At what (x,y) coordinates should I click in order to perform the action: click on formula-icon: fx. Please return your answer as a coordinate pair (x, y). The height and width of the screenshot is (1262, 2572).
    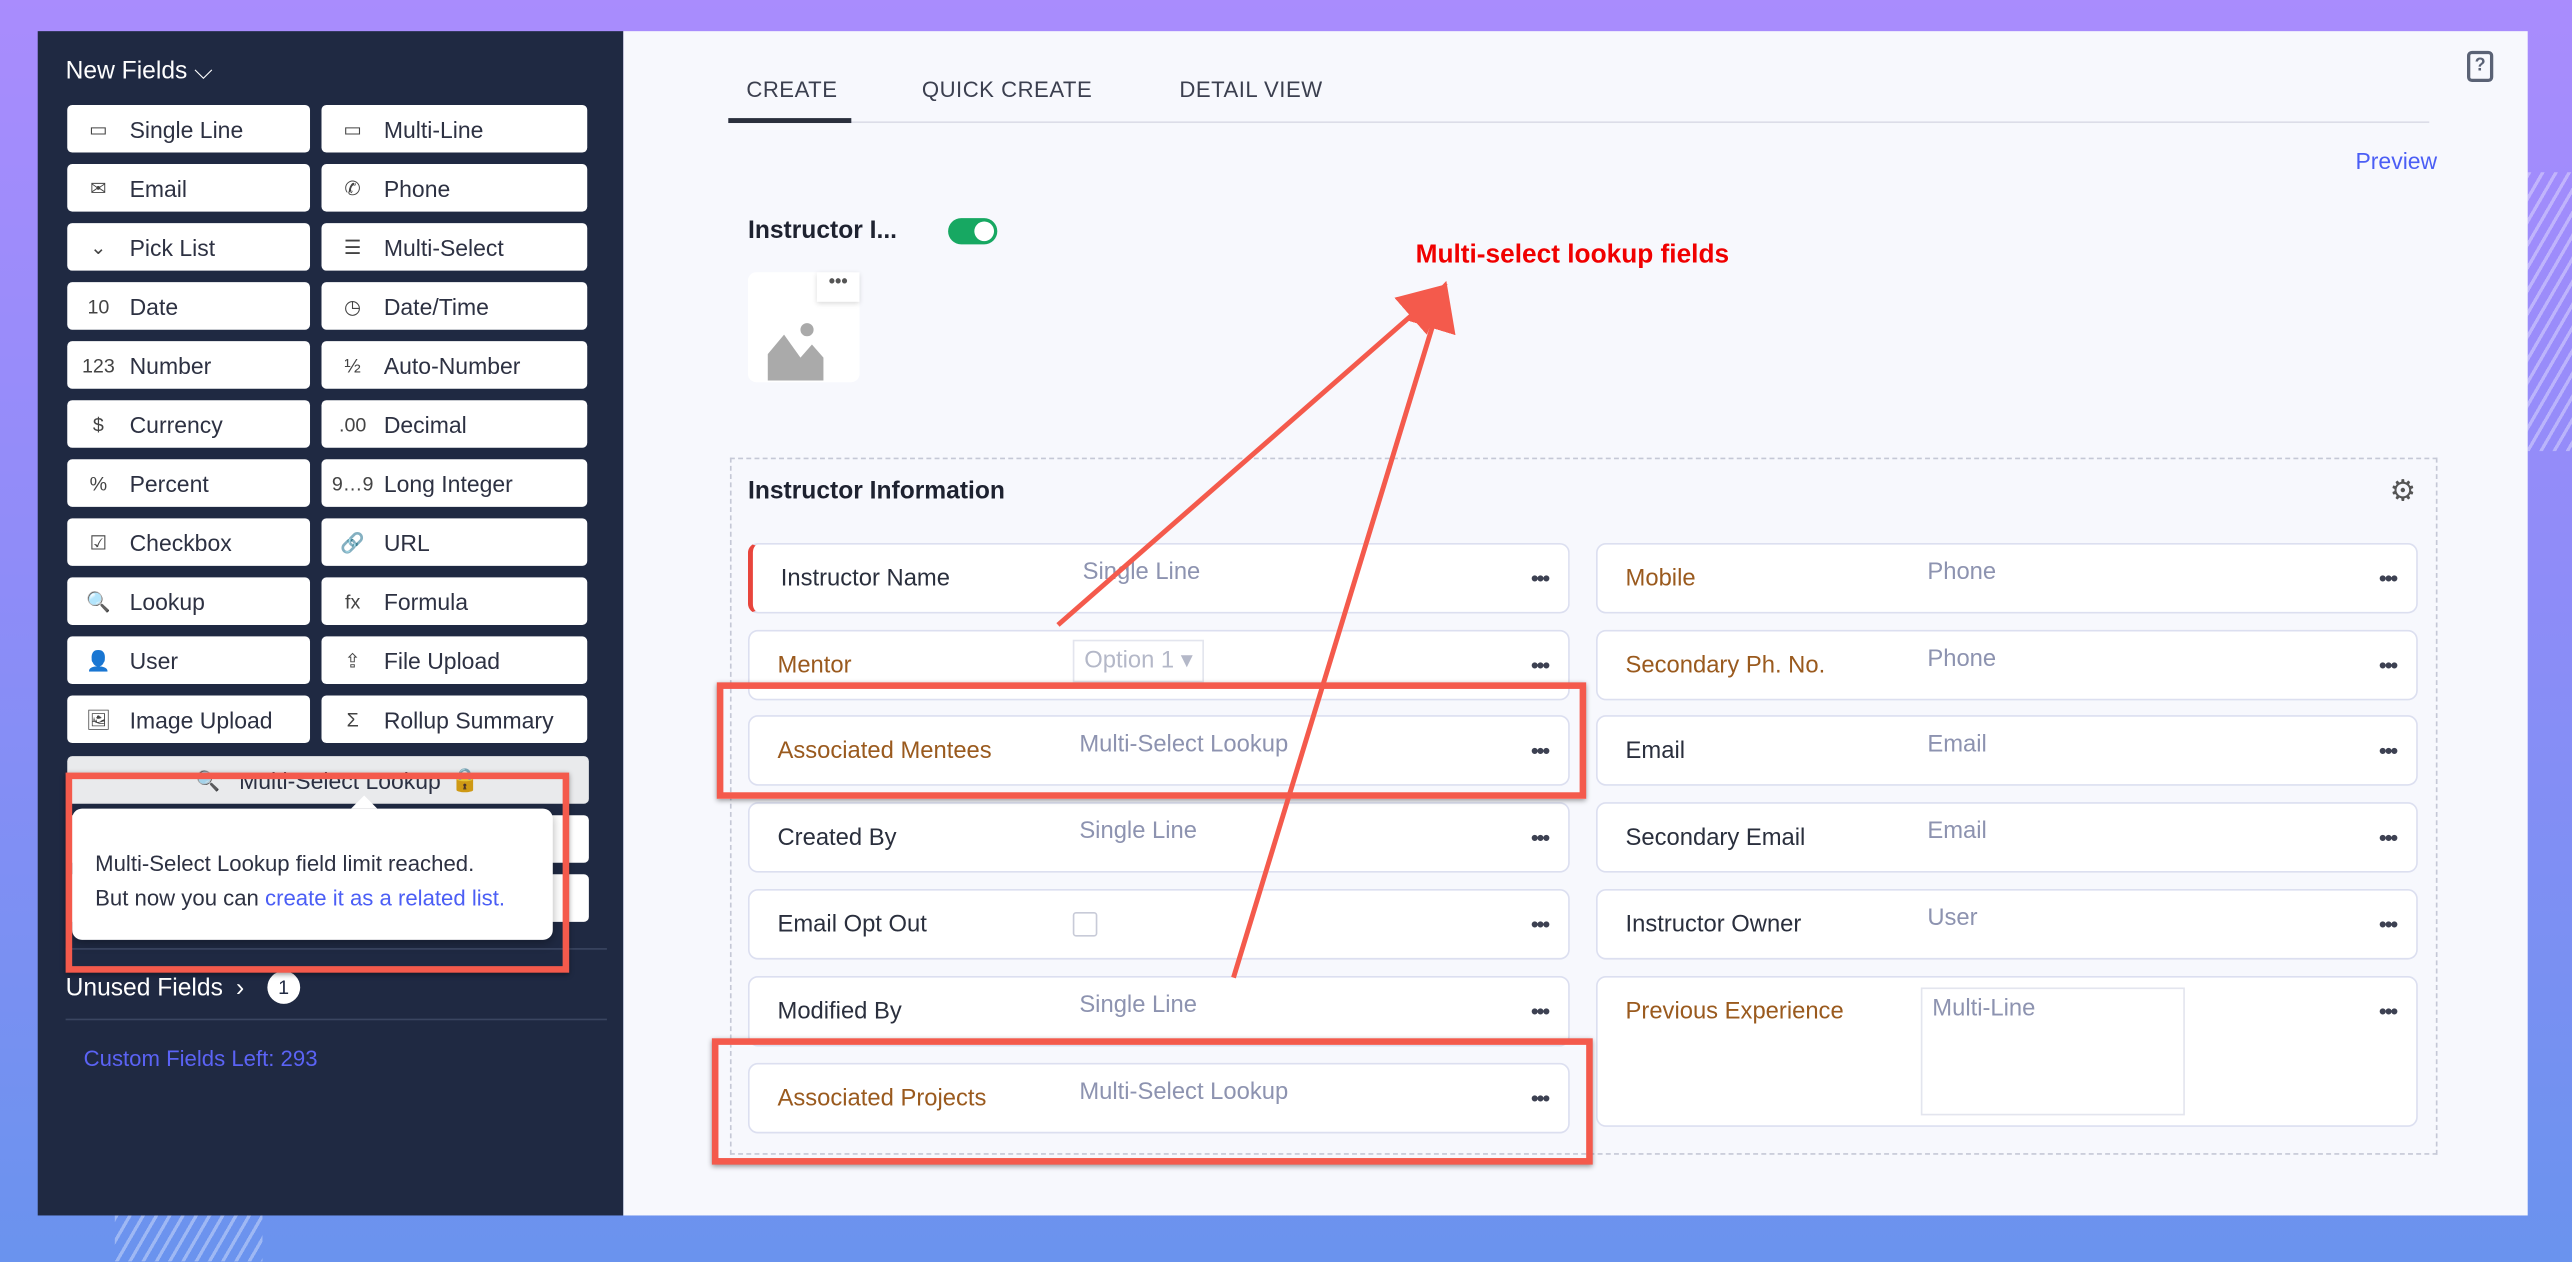
    Looking at the image, I should click on (353, 601).